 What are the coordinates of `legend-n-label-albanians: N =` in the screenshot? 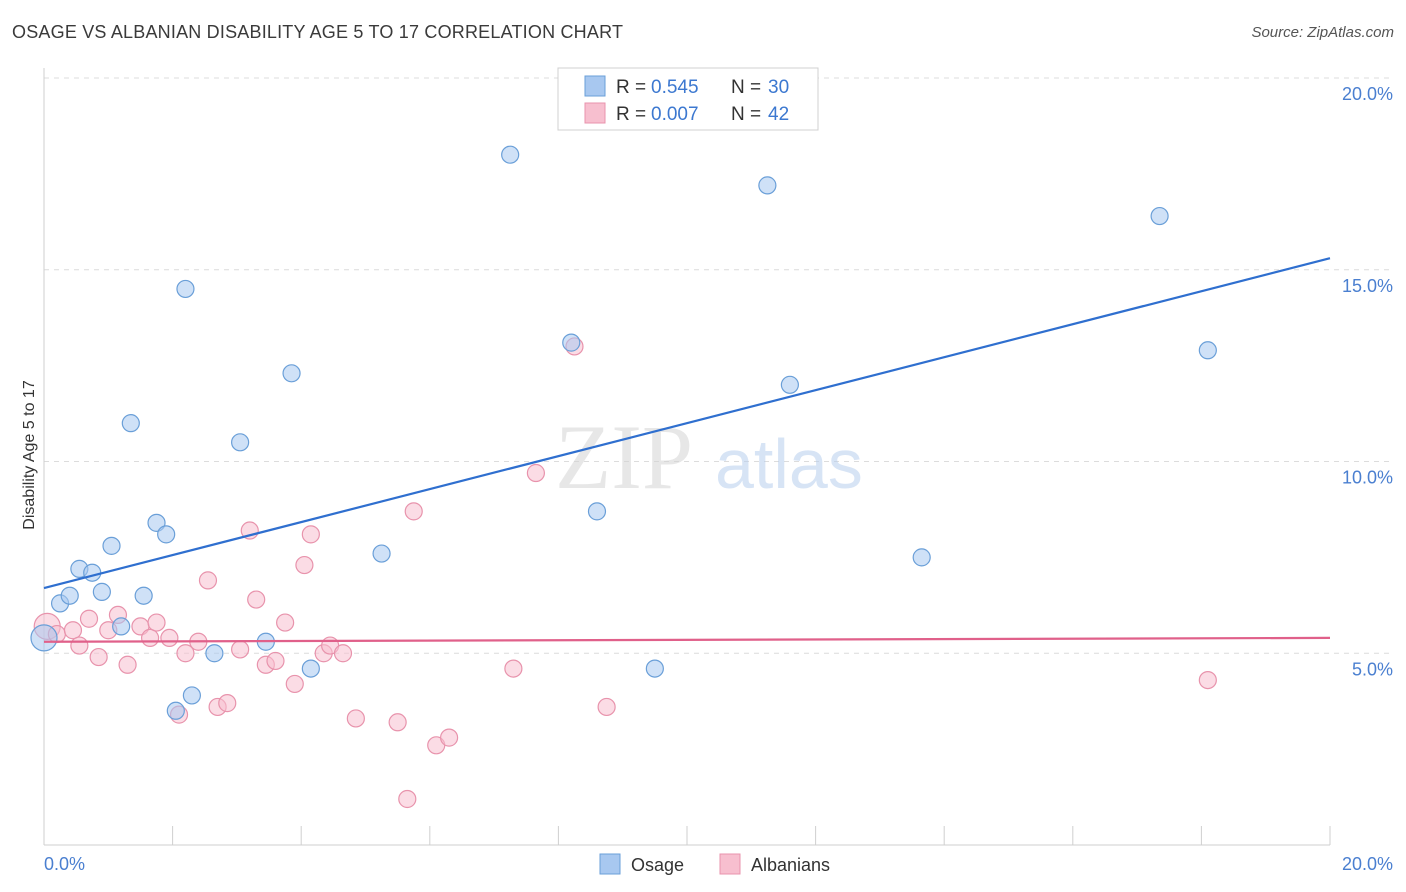 It's located at (746, 114).